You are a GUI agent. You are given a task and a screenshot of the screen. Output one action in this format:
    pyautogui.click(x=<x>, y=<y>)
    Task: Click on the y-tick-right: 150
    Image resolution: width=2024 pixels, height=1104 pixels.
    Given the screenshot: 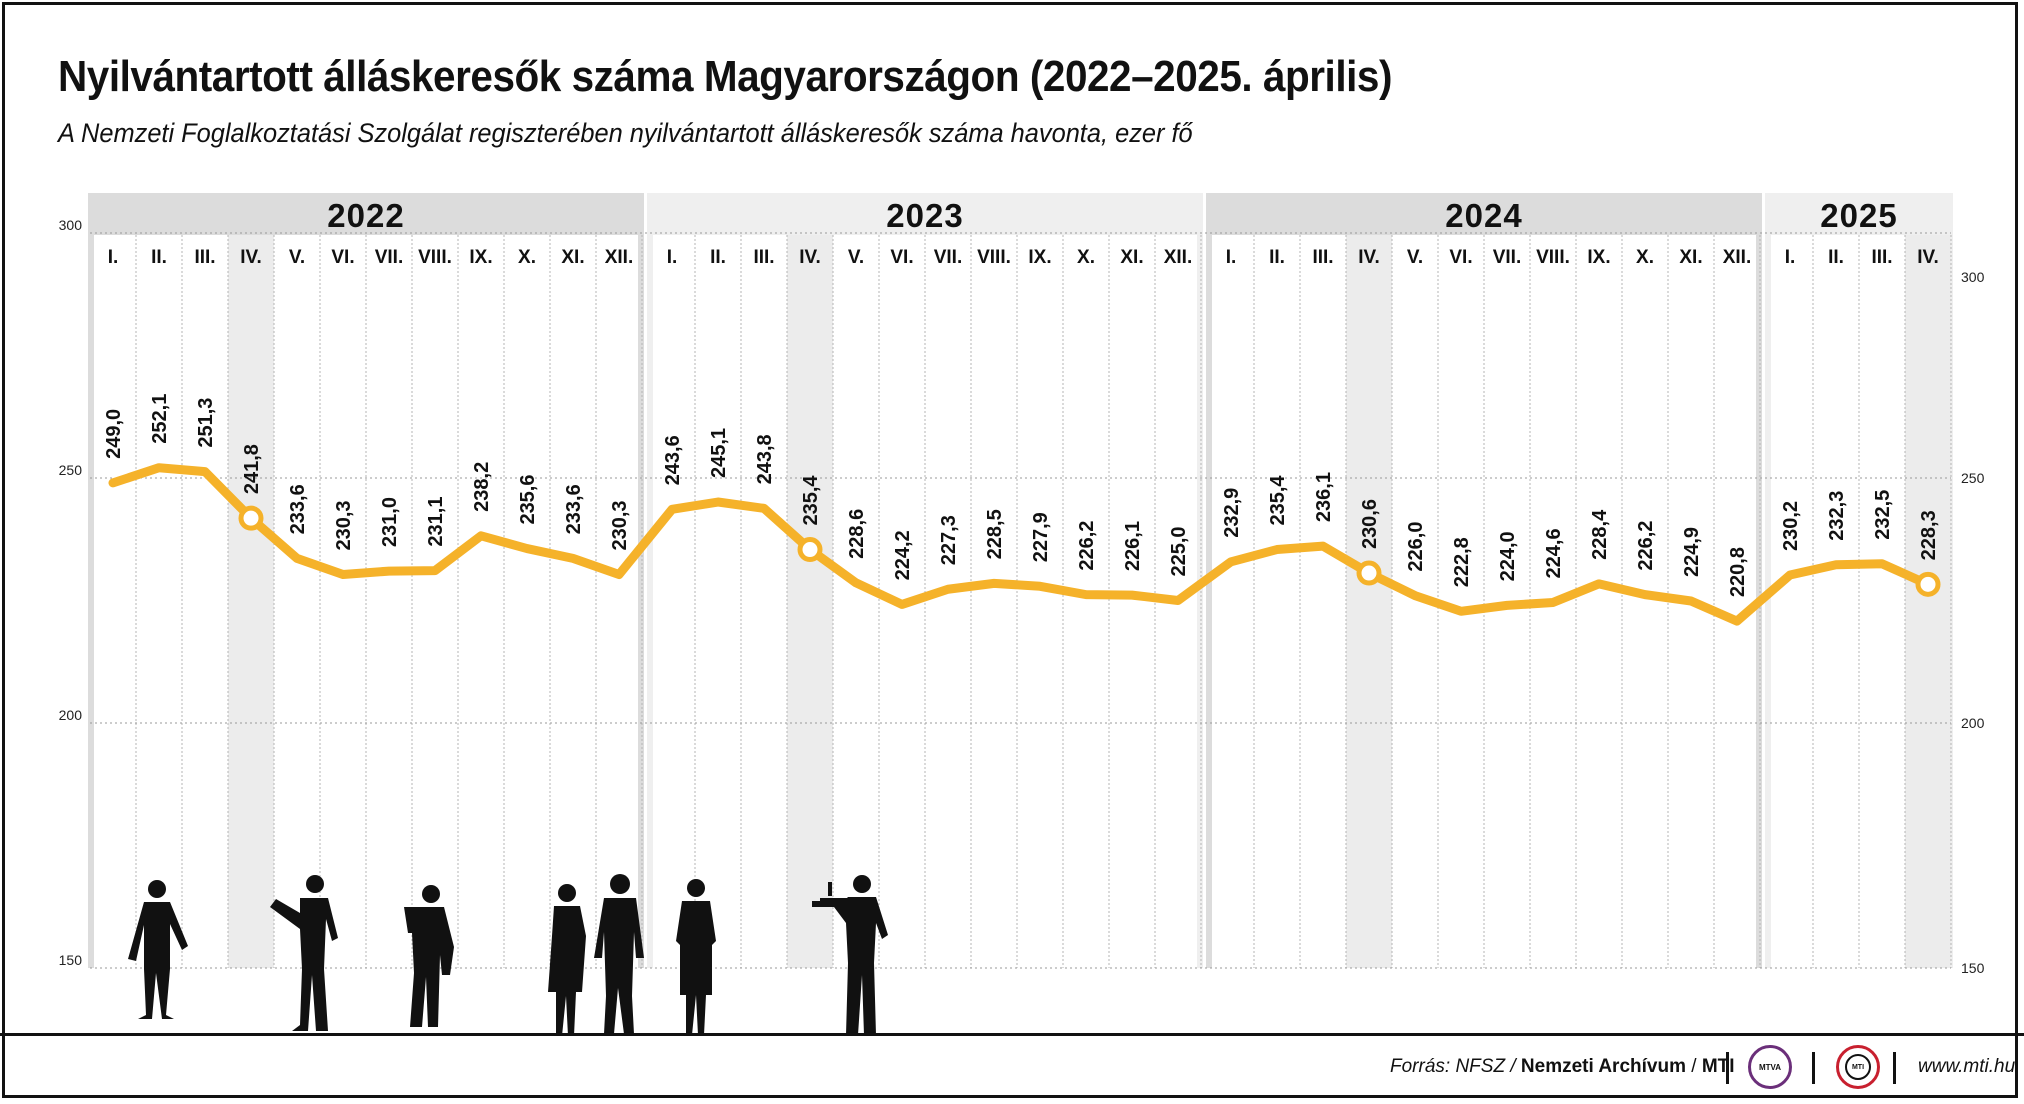 What is the action you would take?
    pyautogui.click(x=1973, y=968)
    